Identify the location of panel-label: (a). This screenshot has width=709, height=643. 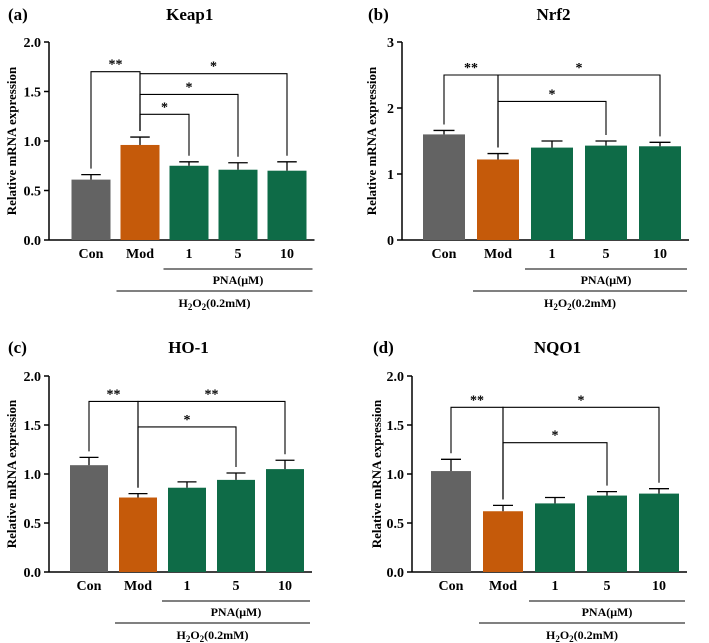
(18, 14).